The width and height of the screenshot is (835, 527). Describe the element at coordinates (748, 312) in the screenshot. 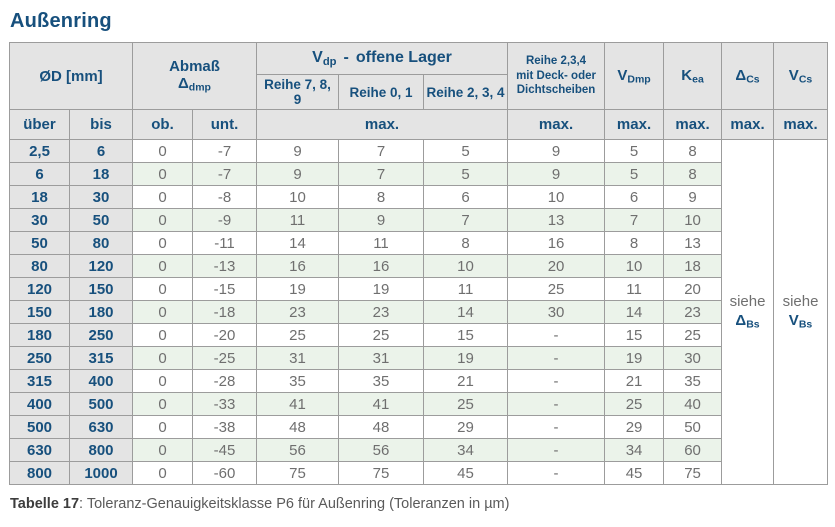

I see `siehe-dcs-cell: siehe ΔBs` at that location.